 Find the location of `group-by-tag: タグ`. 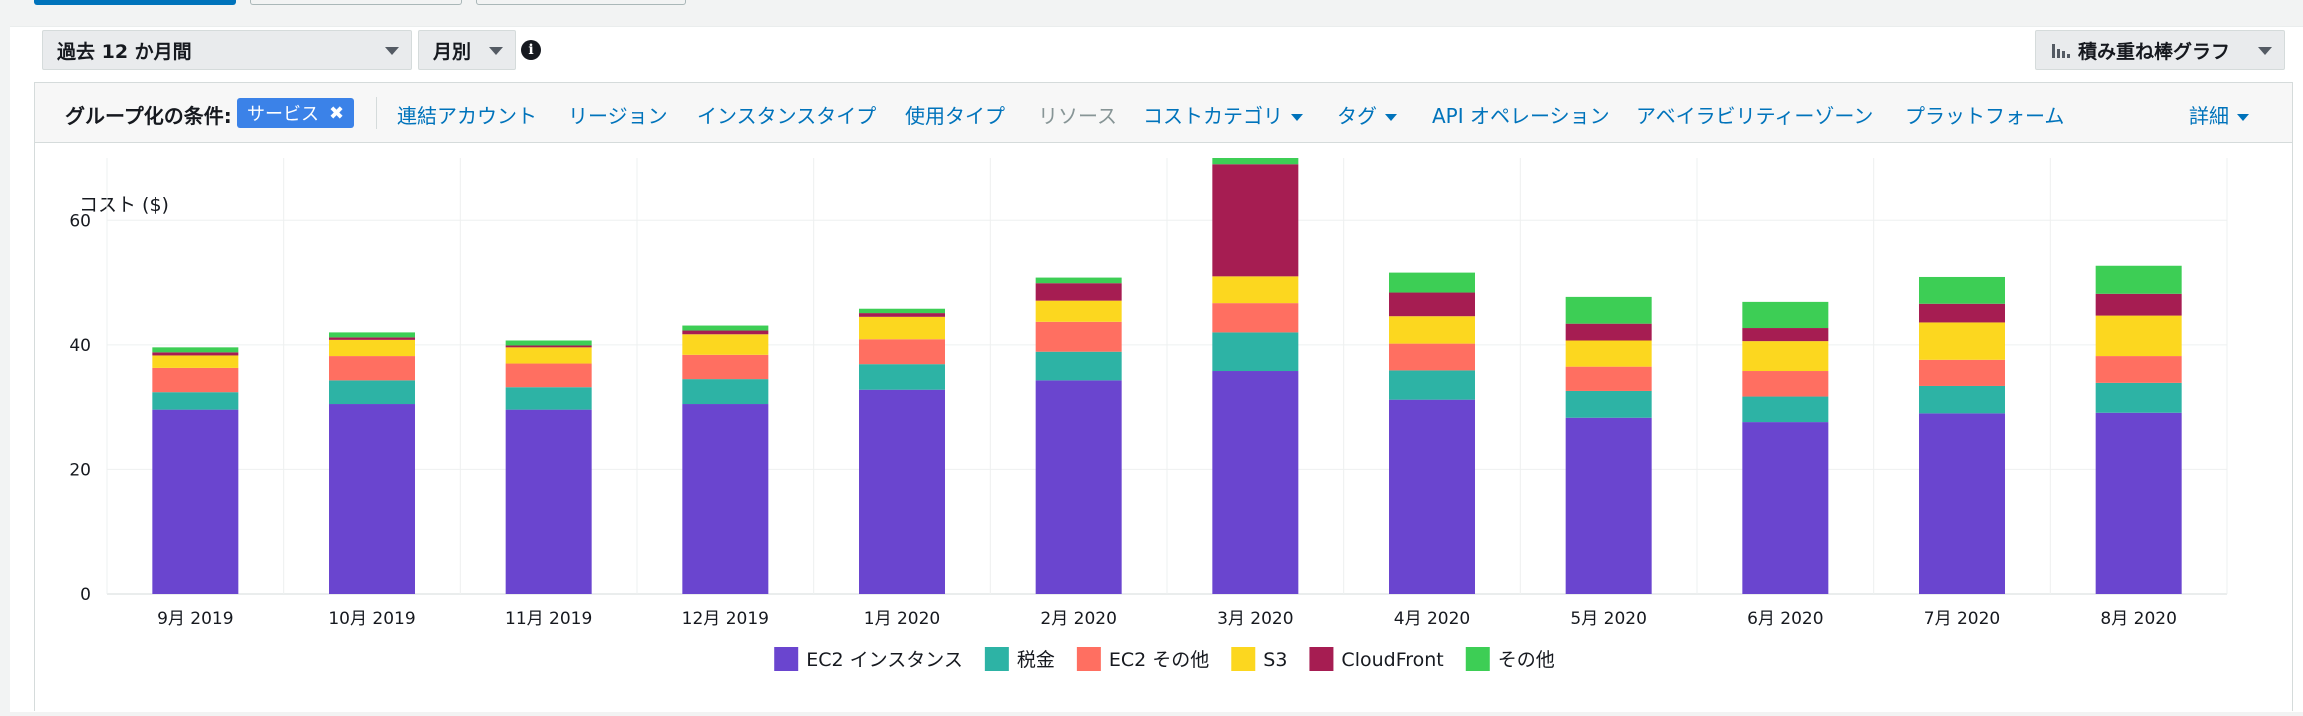

group-by-tag: タグ is located at coordinates (1367, 114).